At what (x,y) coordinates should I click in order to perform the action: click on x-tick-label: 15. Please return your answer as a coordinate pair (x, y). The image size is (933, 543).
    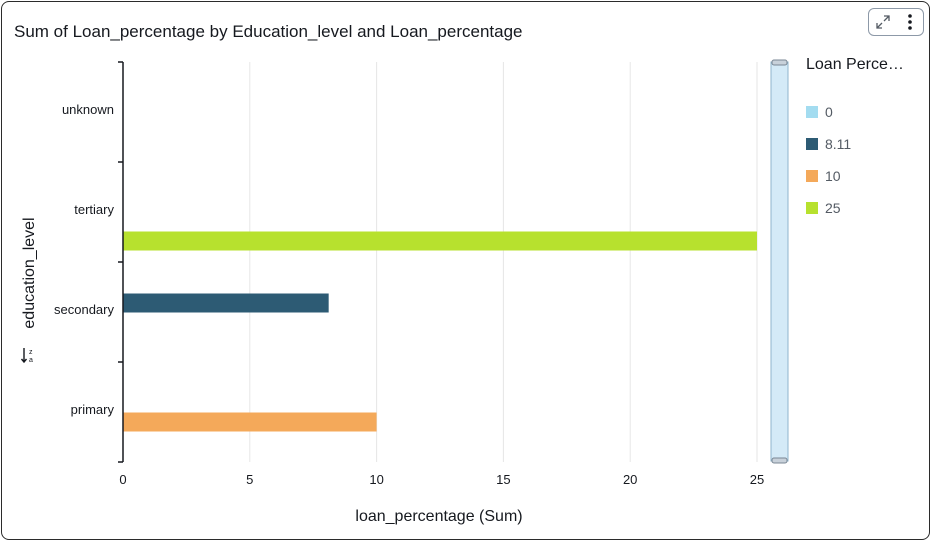
    Looking at the image, I should click on (503, 479).